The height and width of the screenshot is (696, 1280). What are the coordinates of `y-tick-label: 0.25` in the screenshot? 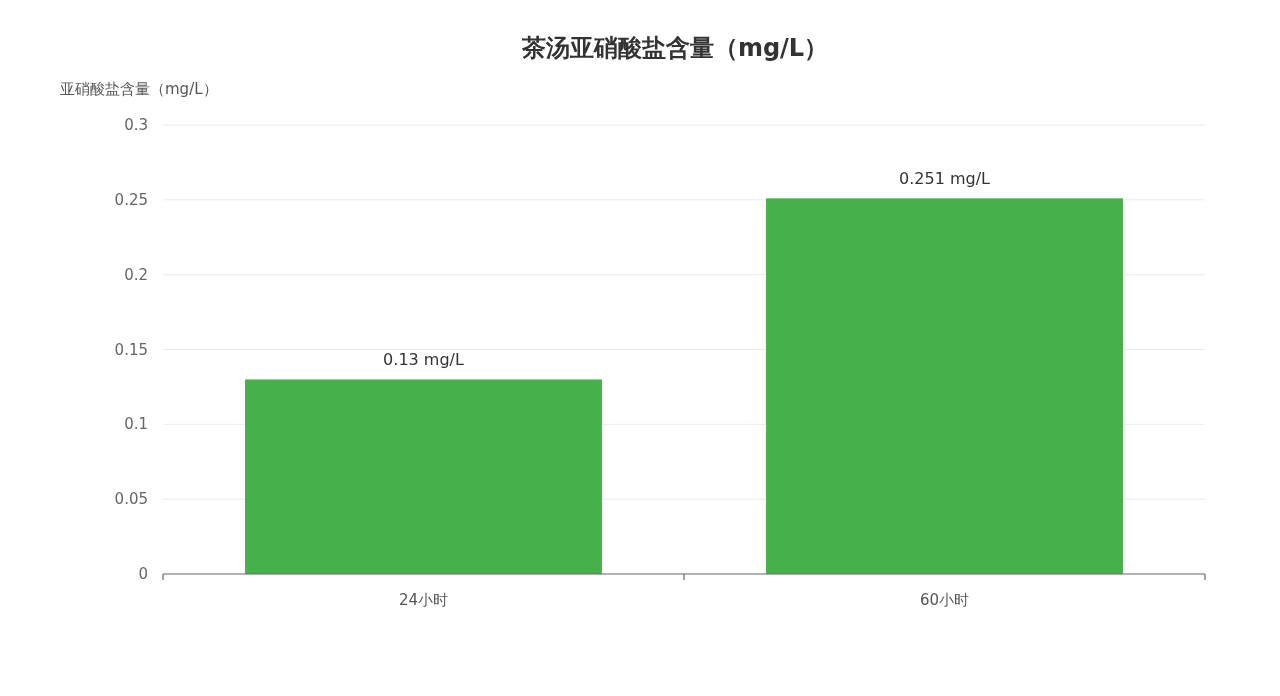 It's located at (131, 199).